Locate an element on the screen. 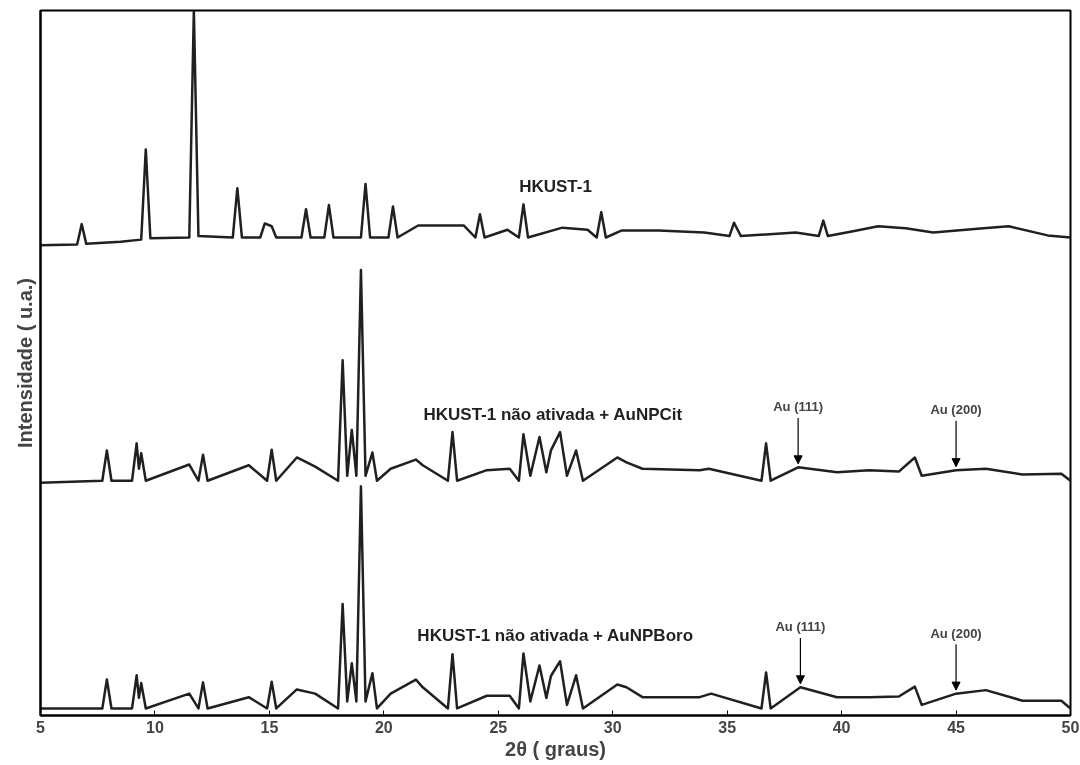 The width and height of the screenshot is (1080, 765). x-tick-label: 5 is located at coordinates (41, 727).